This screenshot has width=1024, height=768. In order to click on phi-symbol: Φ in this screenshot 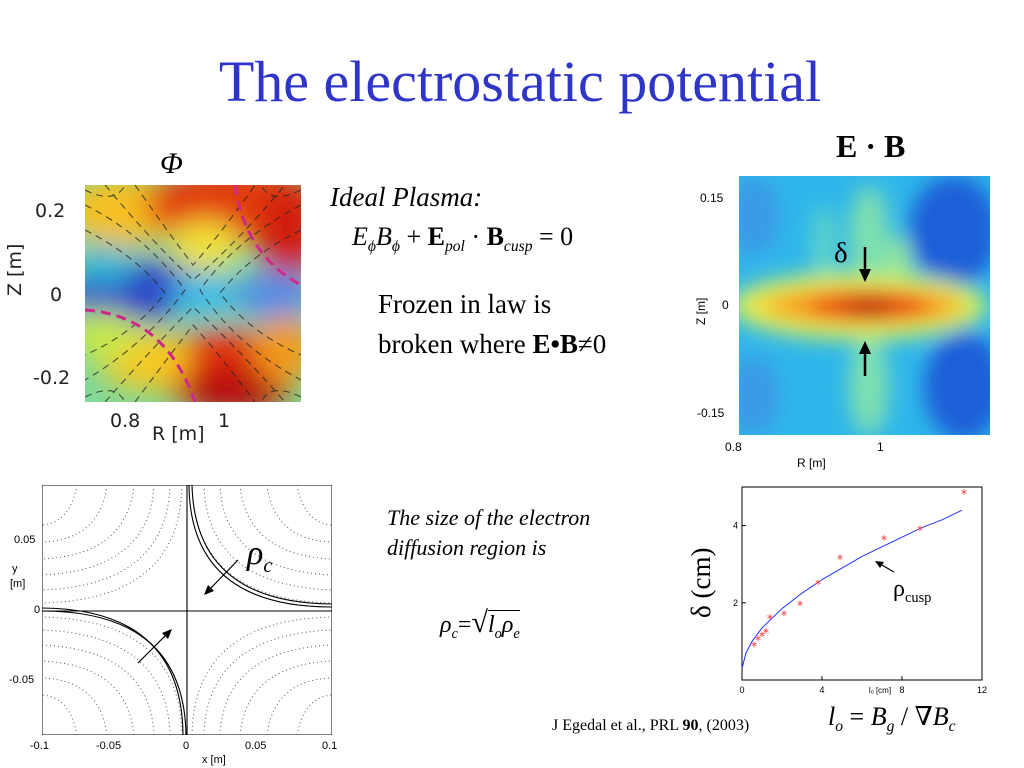, I will do `click(171, 163)`.